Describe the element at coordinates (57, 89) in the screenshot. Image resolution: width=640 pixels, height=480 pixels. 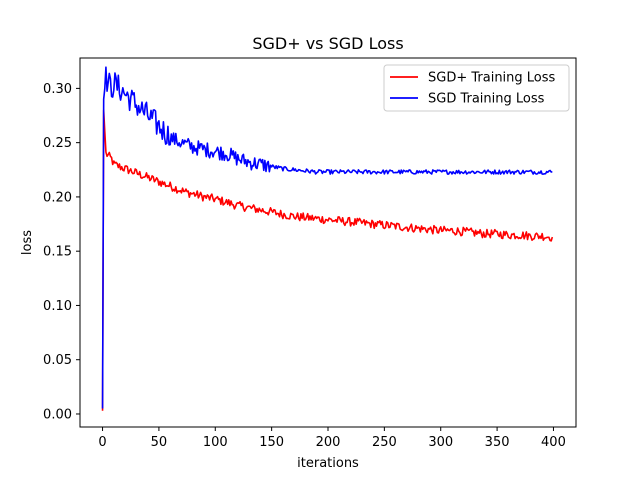
I see `y-tick-label: 0.30` at that location.